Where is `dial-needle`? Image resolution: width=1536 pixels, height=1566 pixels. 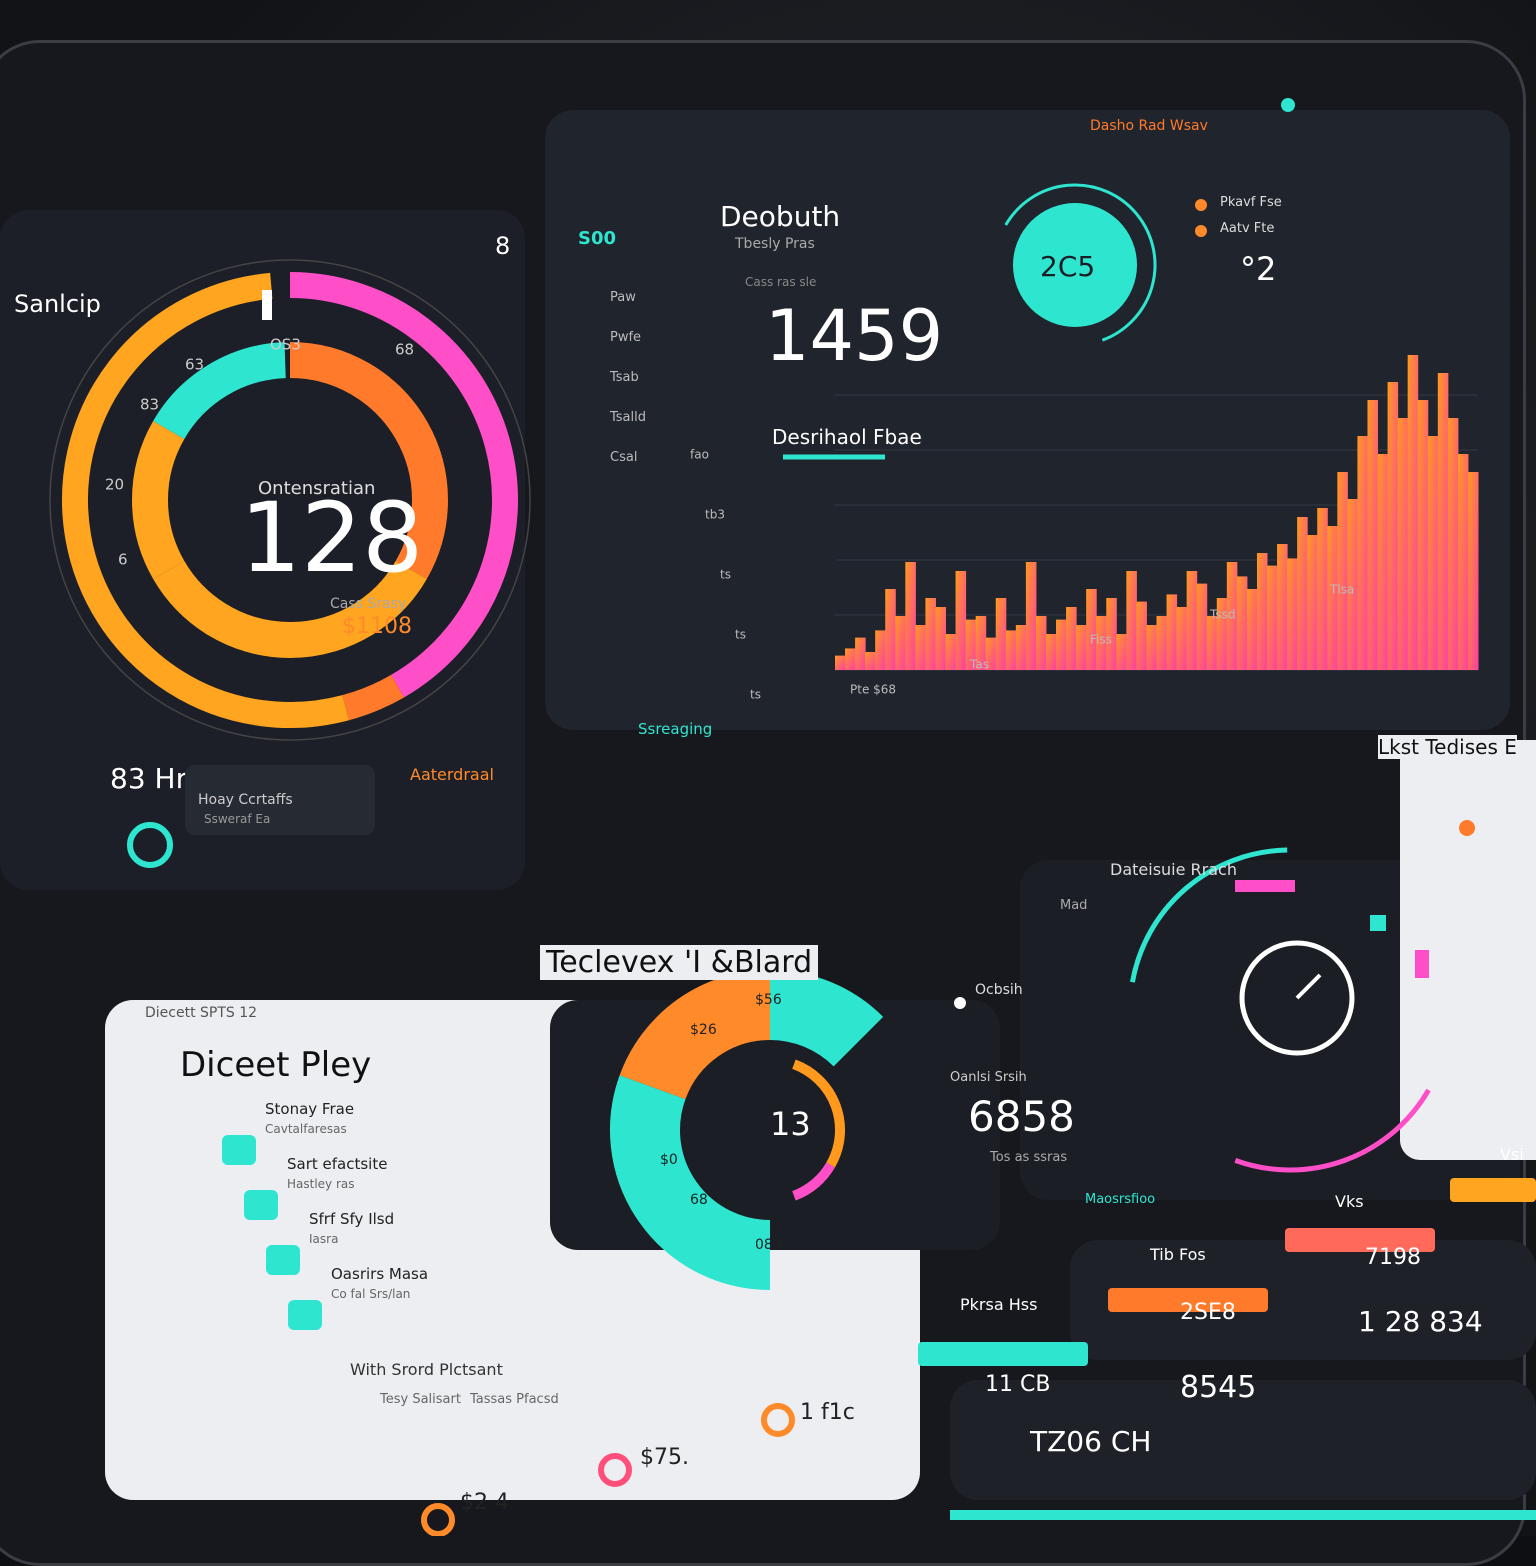 dial-needle is located at coordinates (1308, 986).